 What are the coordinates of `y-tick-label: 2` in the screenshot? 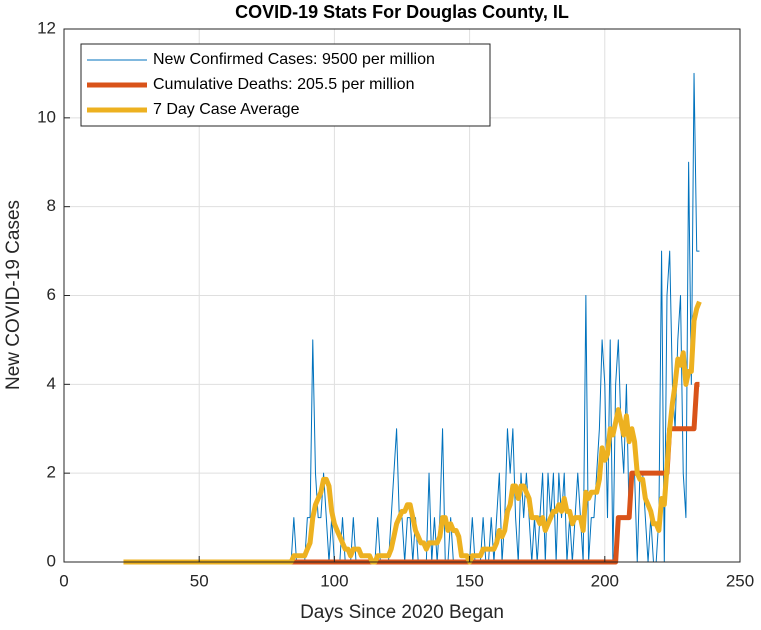 It's located at (51, 472).